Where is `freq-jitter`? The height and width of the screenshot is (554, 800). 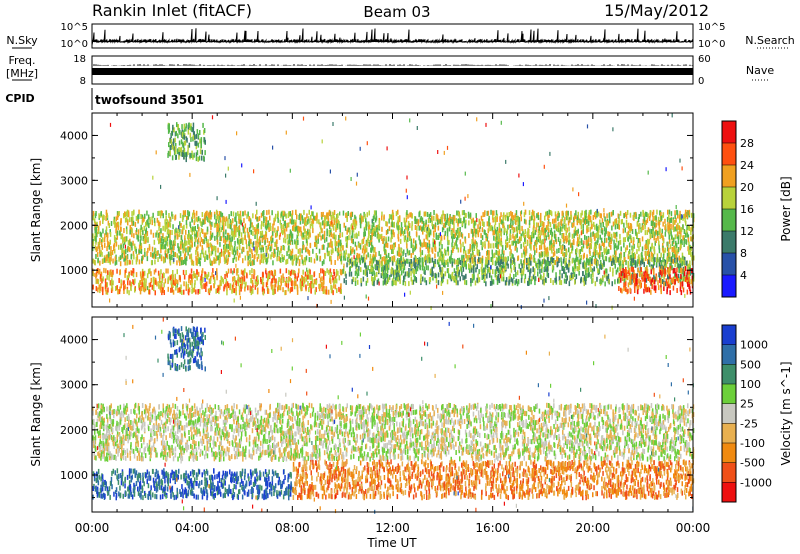
freq-jitter is located at coordinates (392, 65).